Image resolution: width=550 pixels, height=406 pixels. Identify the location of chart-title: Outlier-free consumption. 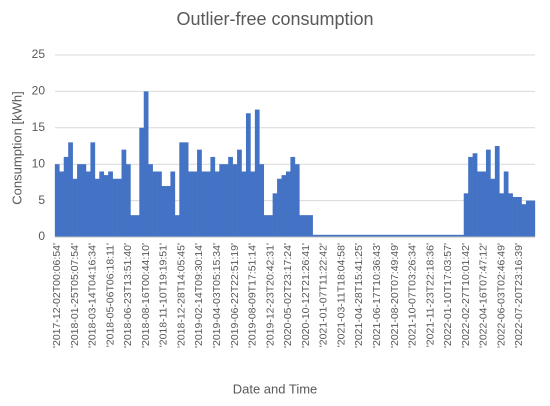
(274, 19).